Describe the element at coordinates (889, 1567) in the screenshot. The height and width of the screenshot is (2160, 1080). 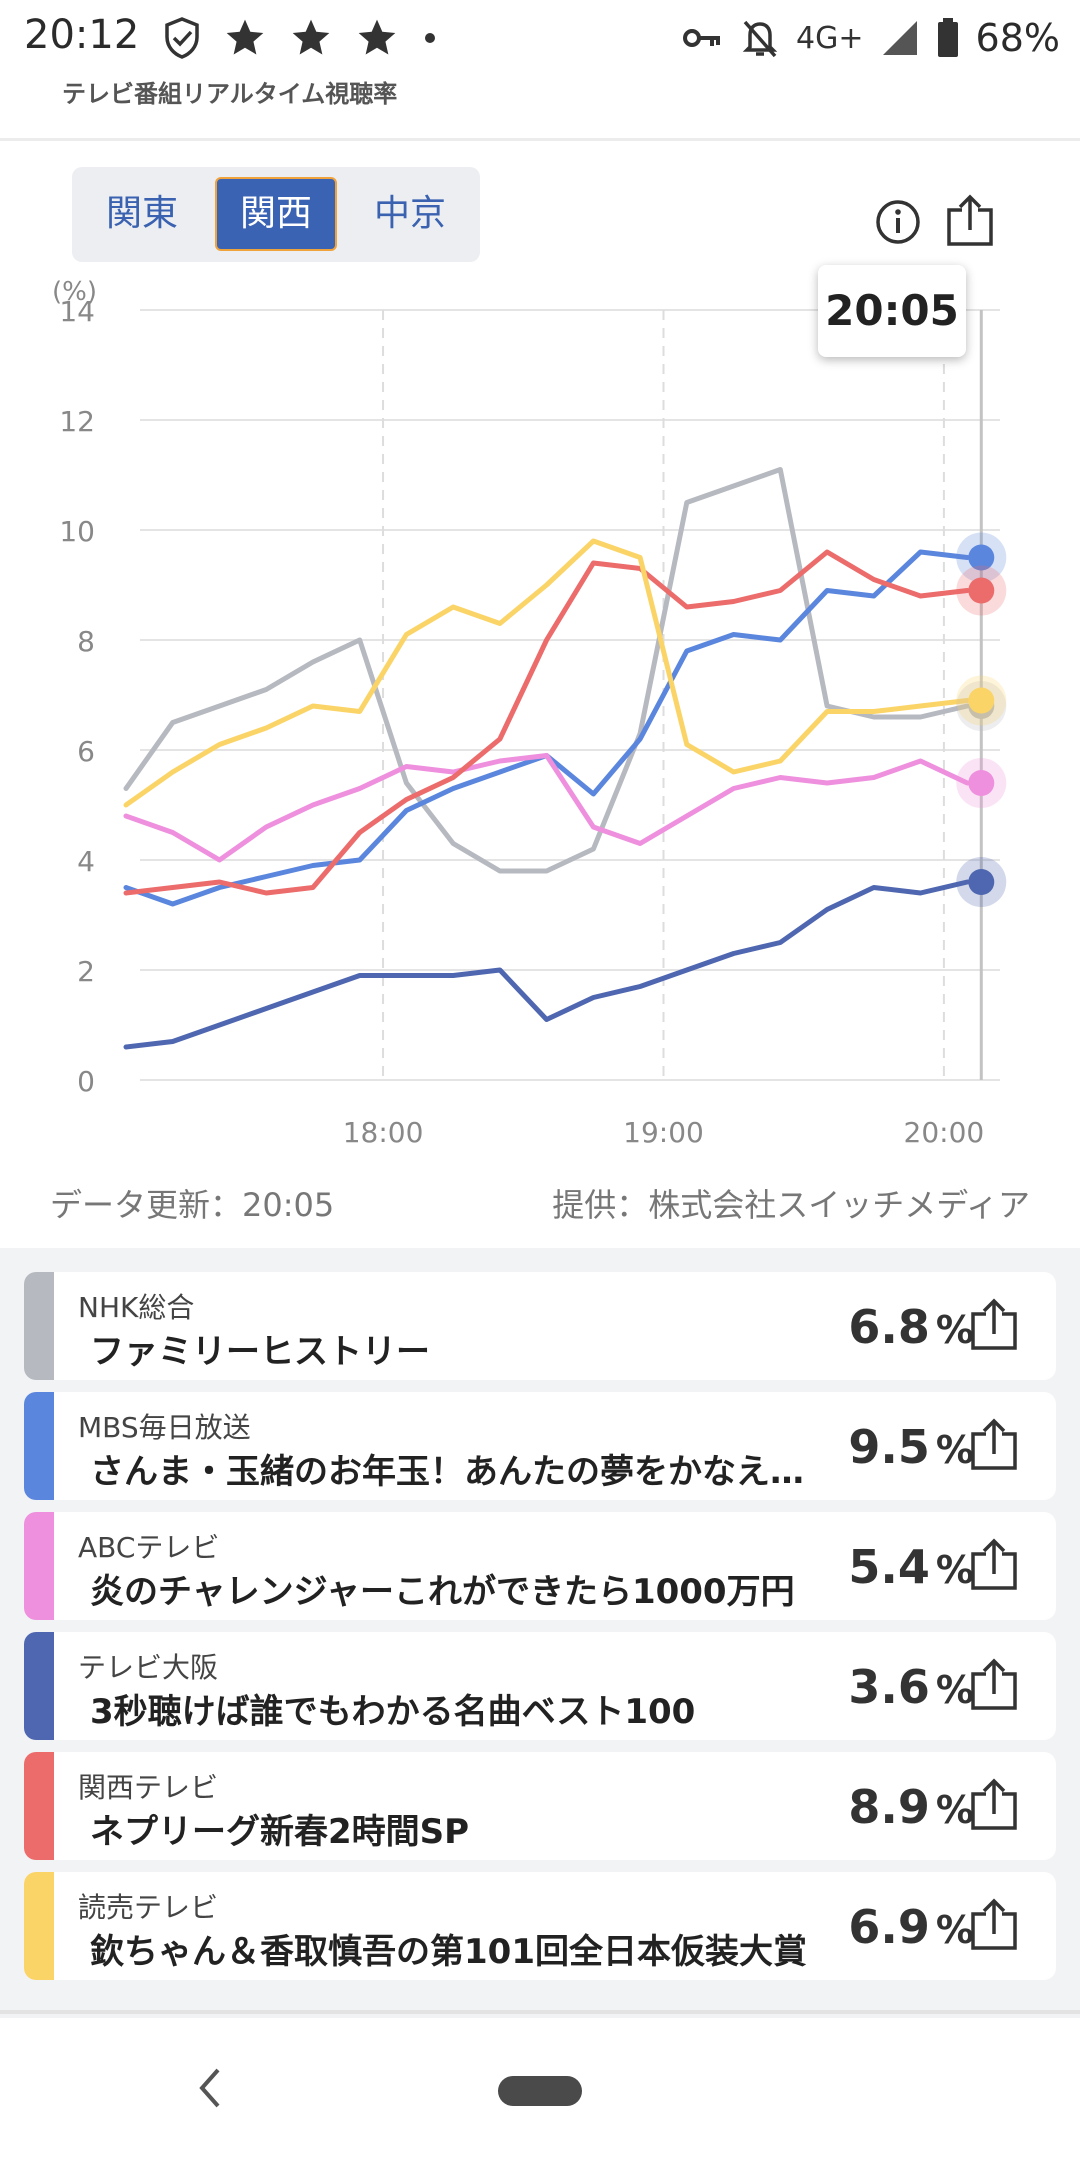
I see `rating-value: 5.4` at that location.